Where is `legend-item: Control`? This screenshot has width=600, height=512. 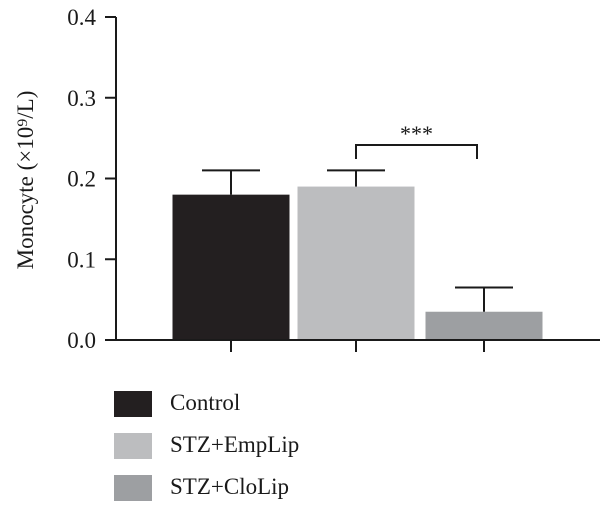
legend-item: Control is located at coordinates (274, 407).